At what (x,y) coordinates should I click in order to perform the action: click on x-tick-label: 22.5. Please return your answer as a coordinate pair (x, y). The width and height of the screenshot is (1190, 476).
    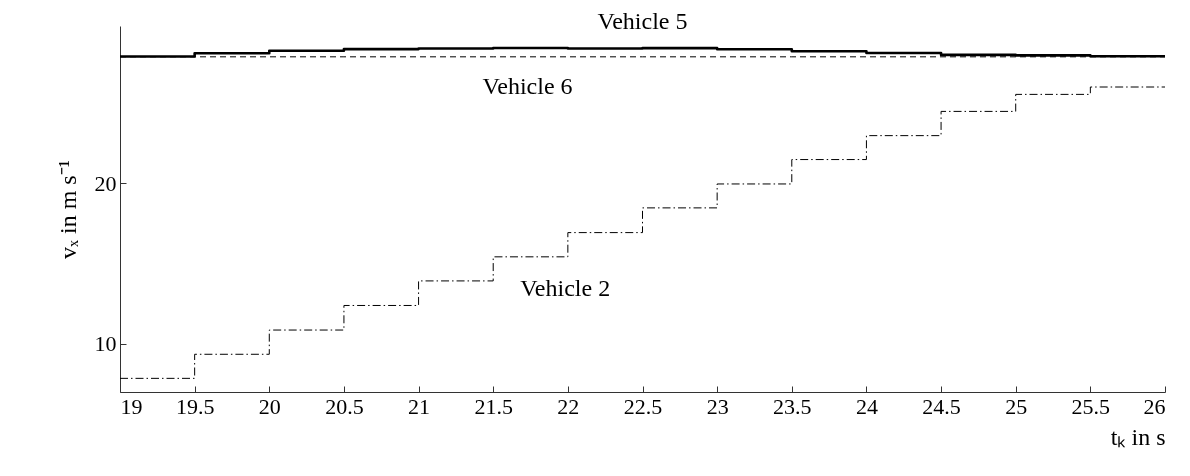
    Looking at the image, I should click on (643, 406).